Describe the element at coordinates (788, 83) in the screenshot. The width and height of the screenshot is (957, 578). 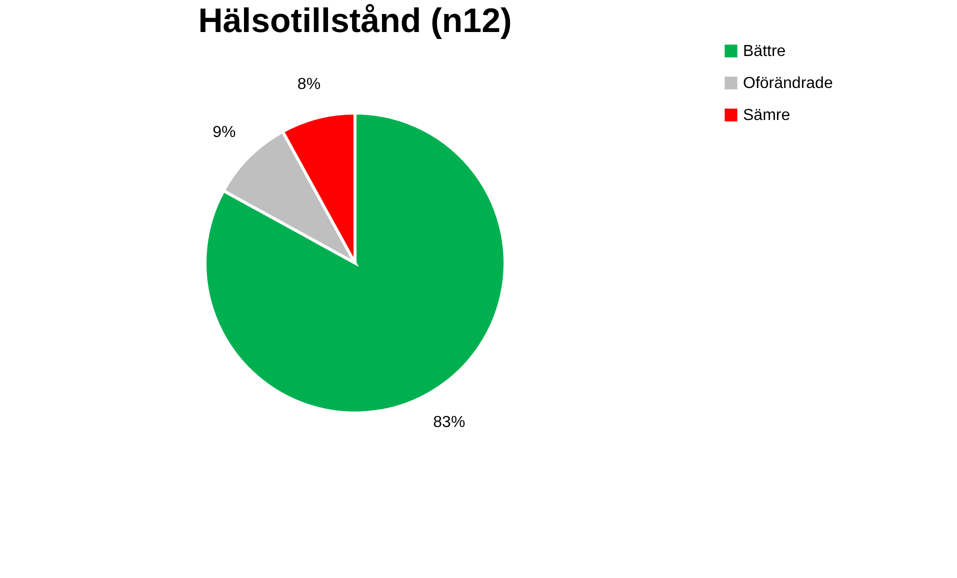
I see `legend-label: Oförändrade` at that location.